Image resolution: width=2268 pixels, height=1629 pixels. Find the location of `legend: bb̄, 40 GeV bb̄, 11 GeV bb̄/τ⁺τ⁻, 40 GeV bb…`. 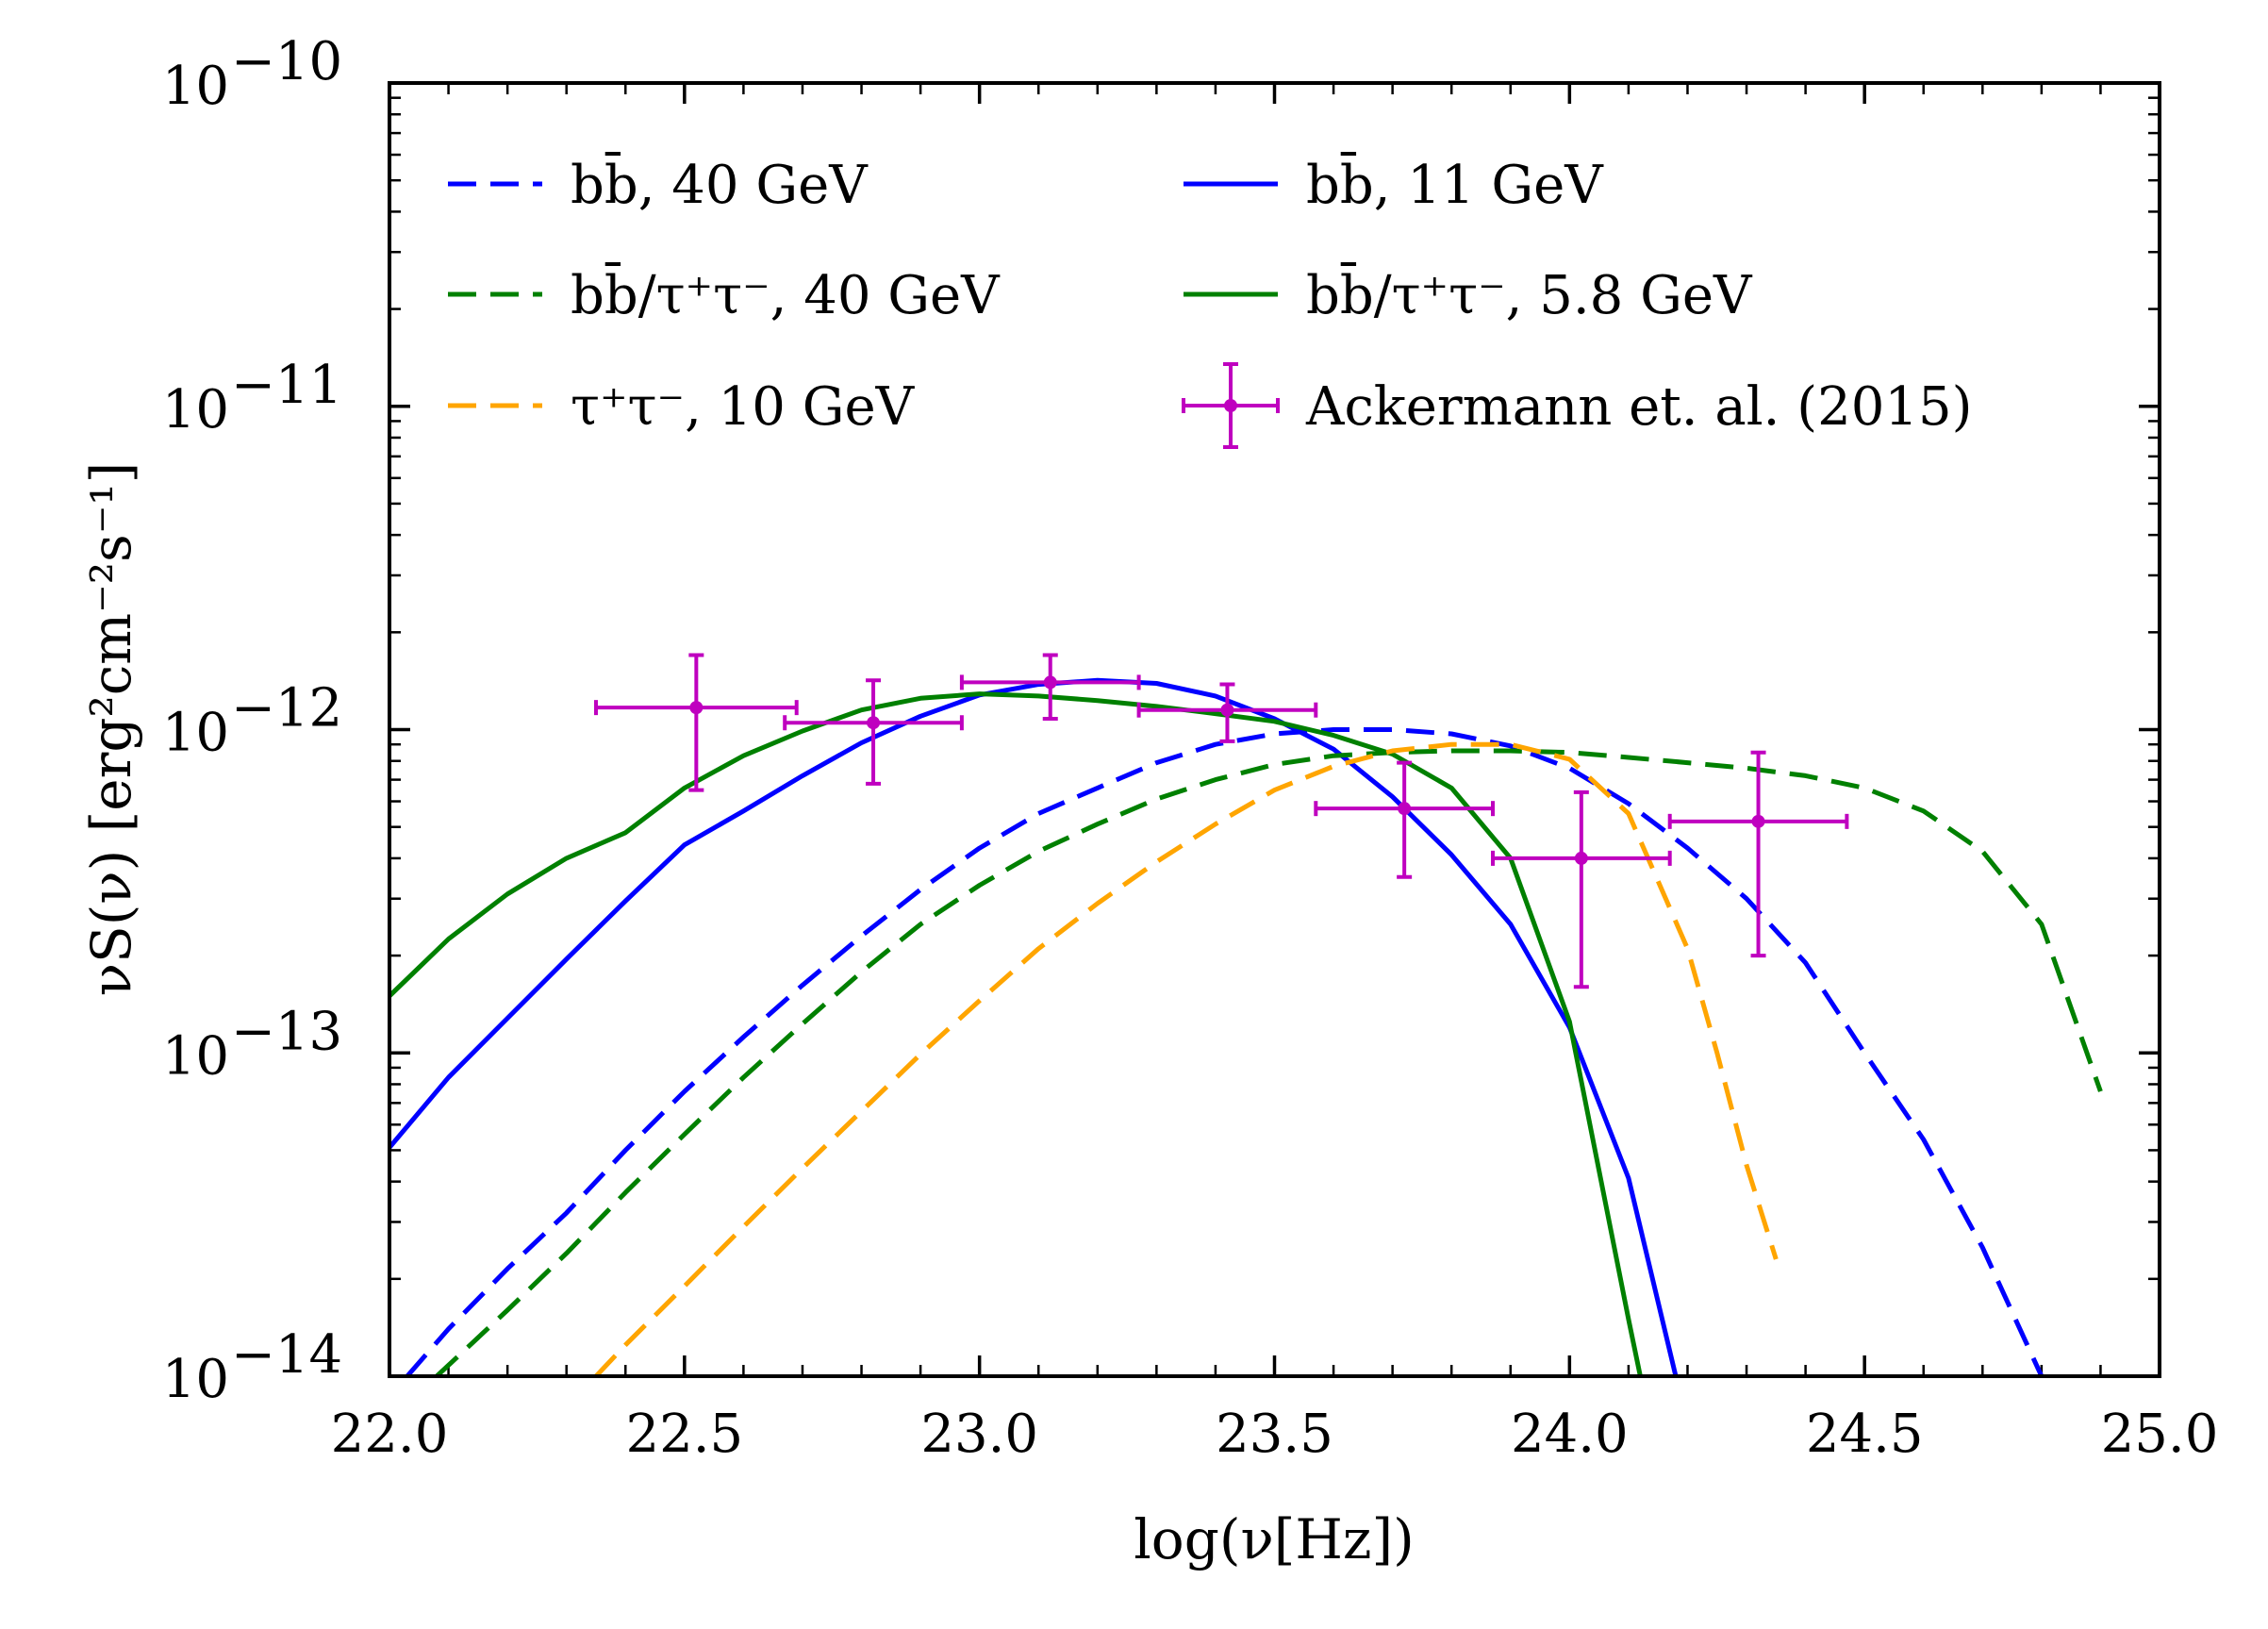

legend: bb̄, 40 GeV bb̄, 11 GeV bb̄/τ⁺τ⁻, 40 GeV bb… is located at coordinates (1210, 300).